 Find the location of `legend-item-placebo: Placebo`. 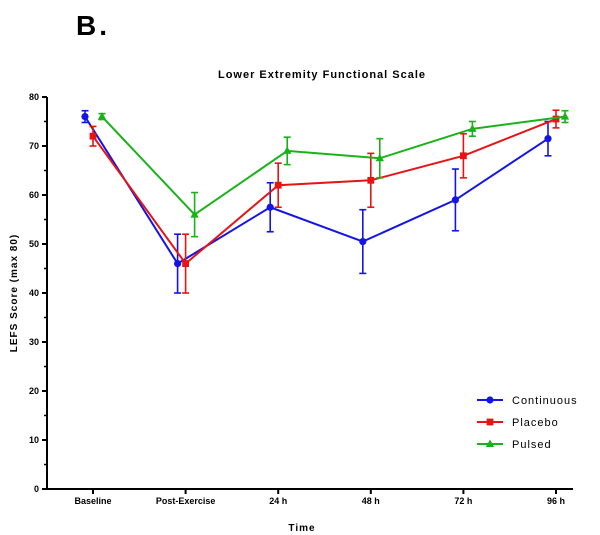

legend-item-placebo: Placebo is located at coordinates (518, 423).